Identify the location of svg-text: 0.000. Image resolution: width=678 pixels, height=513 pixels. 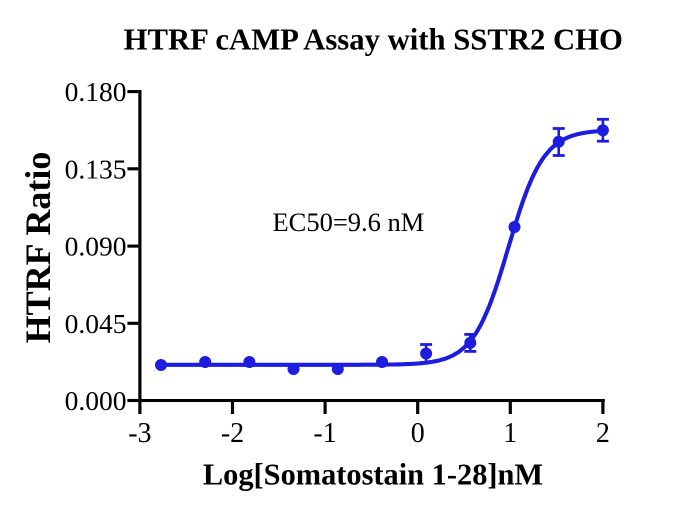
(96, 400).